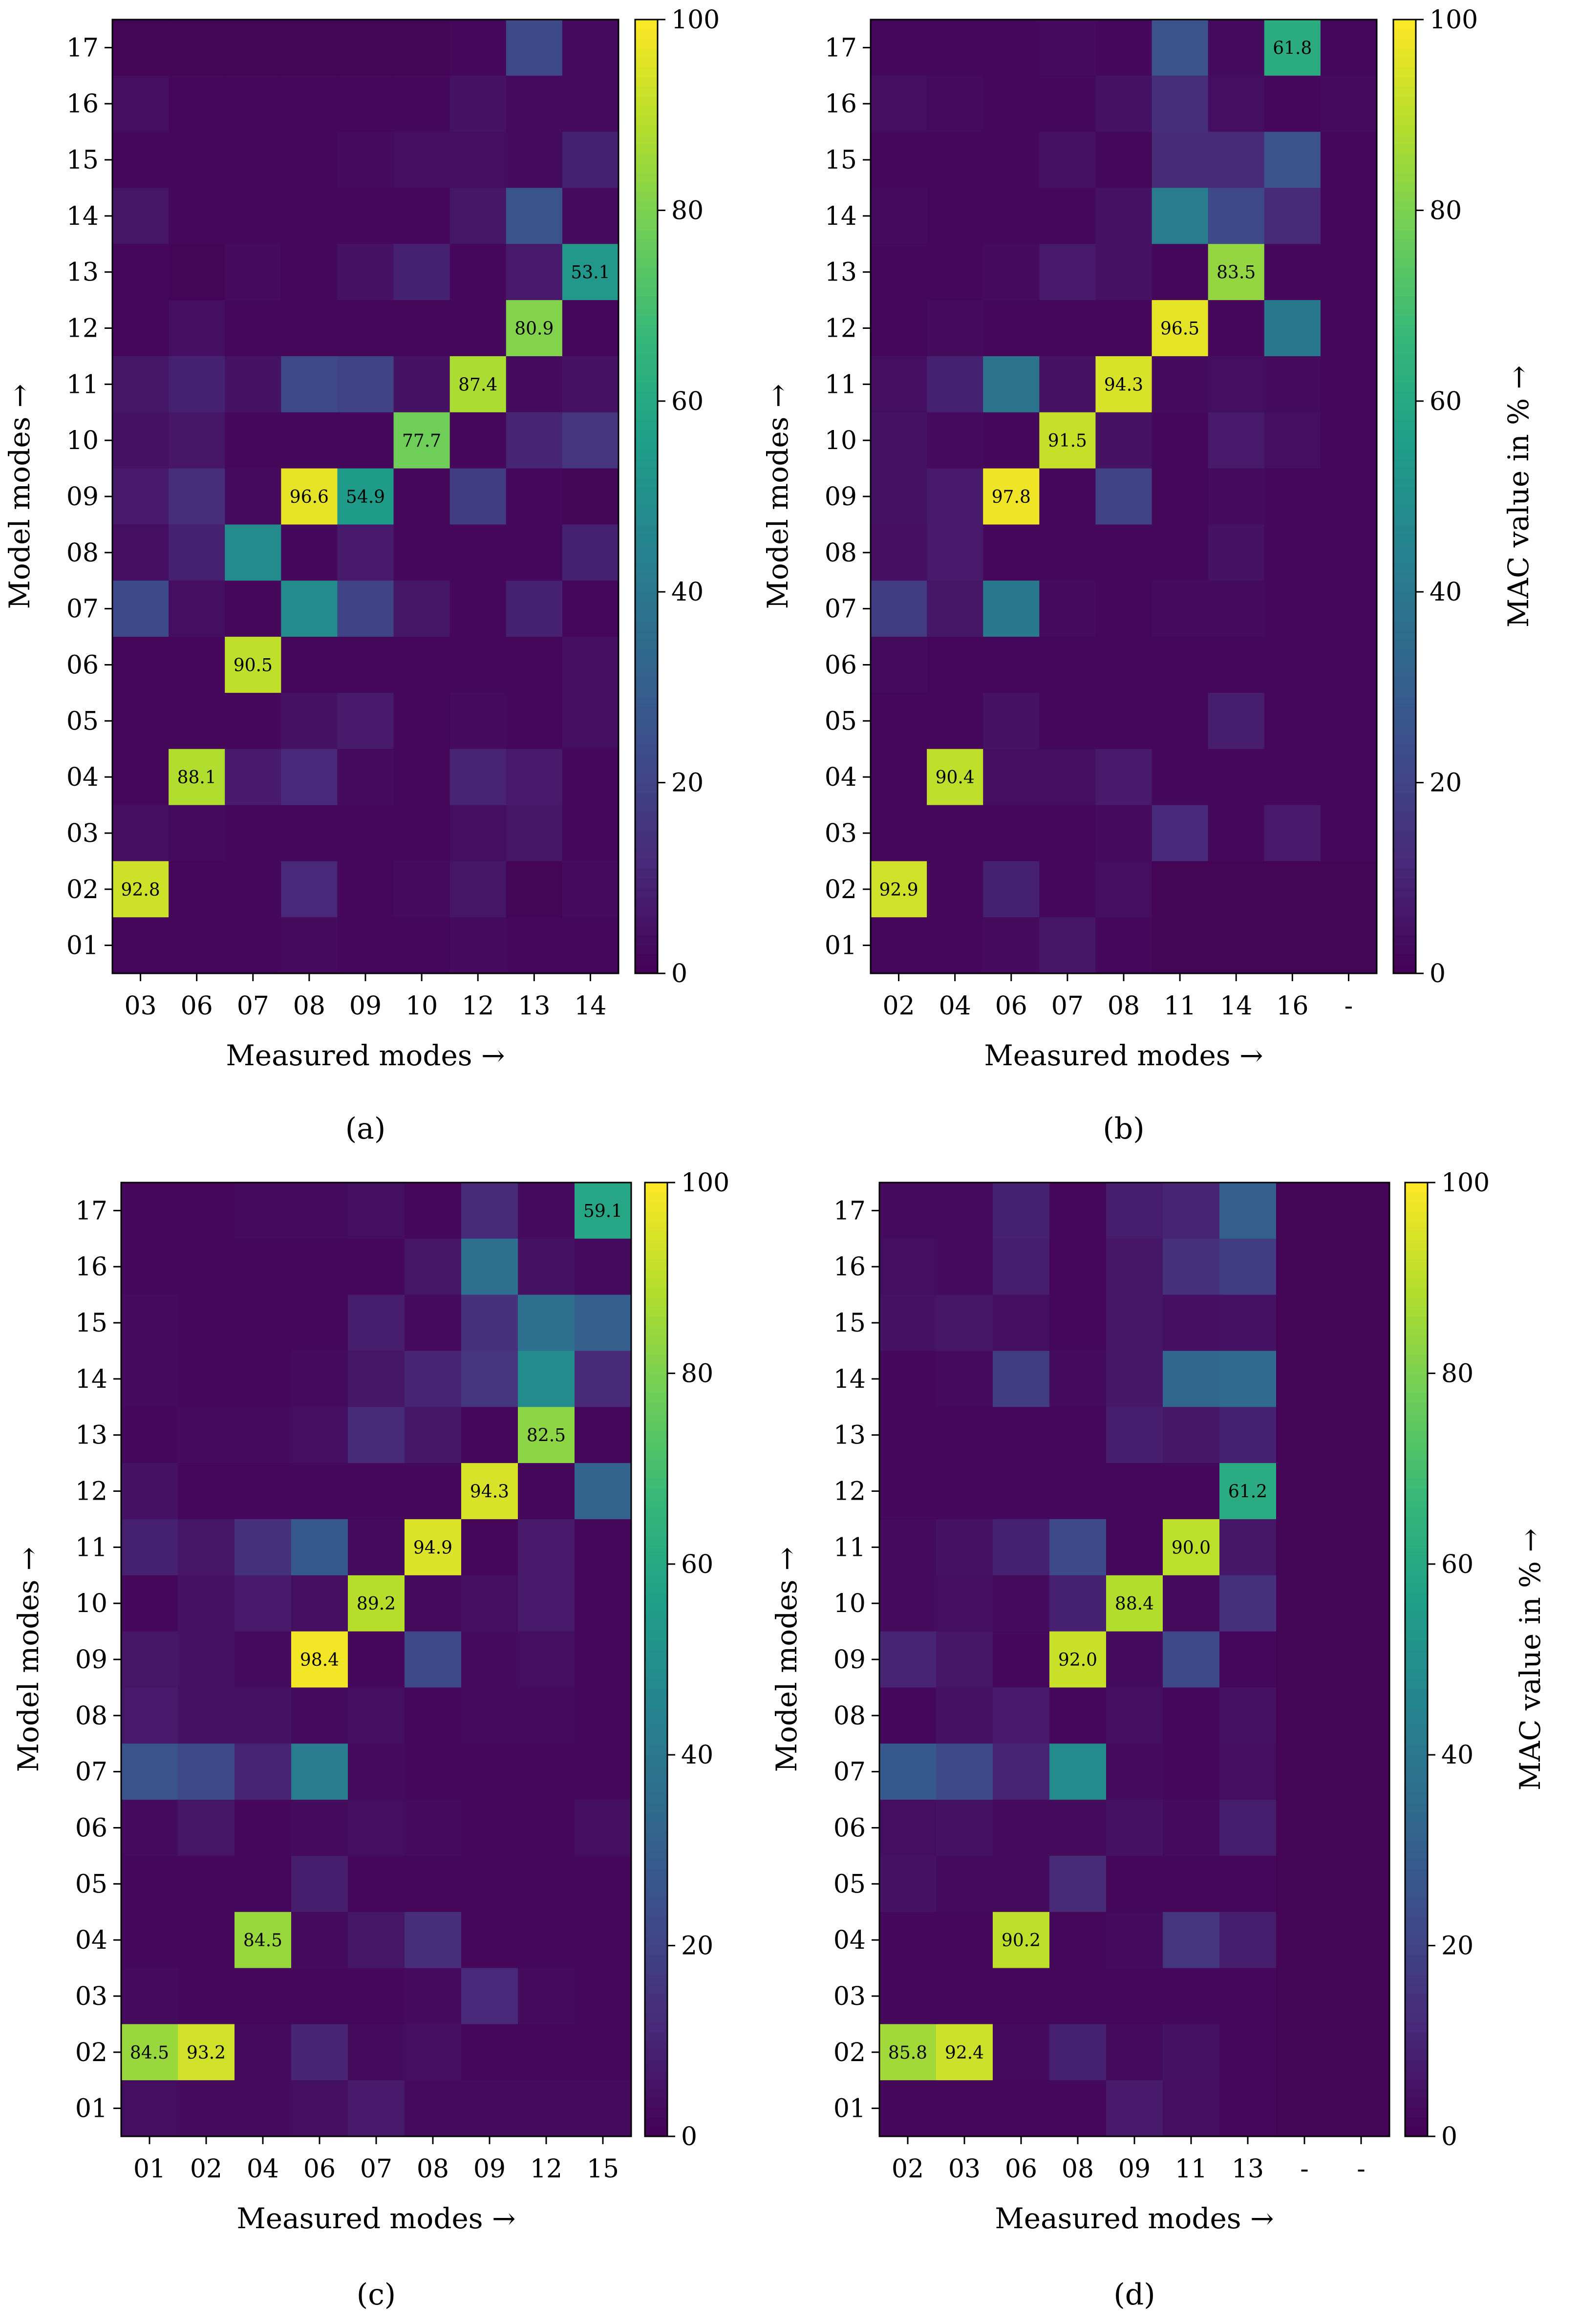 Image resolution: width=1579 pixels, height=2324 pixels. I want to click on cell-value-label: 87.4, so click(477, 385).